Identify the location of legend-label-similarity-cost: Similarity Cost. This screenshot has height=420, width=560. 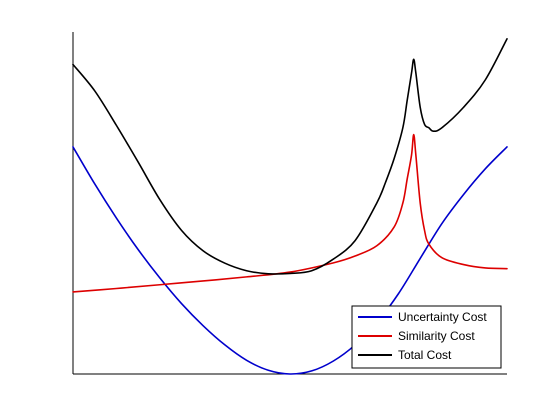
(436, 336).